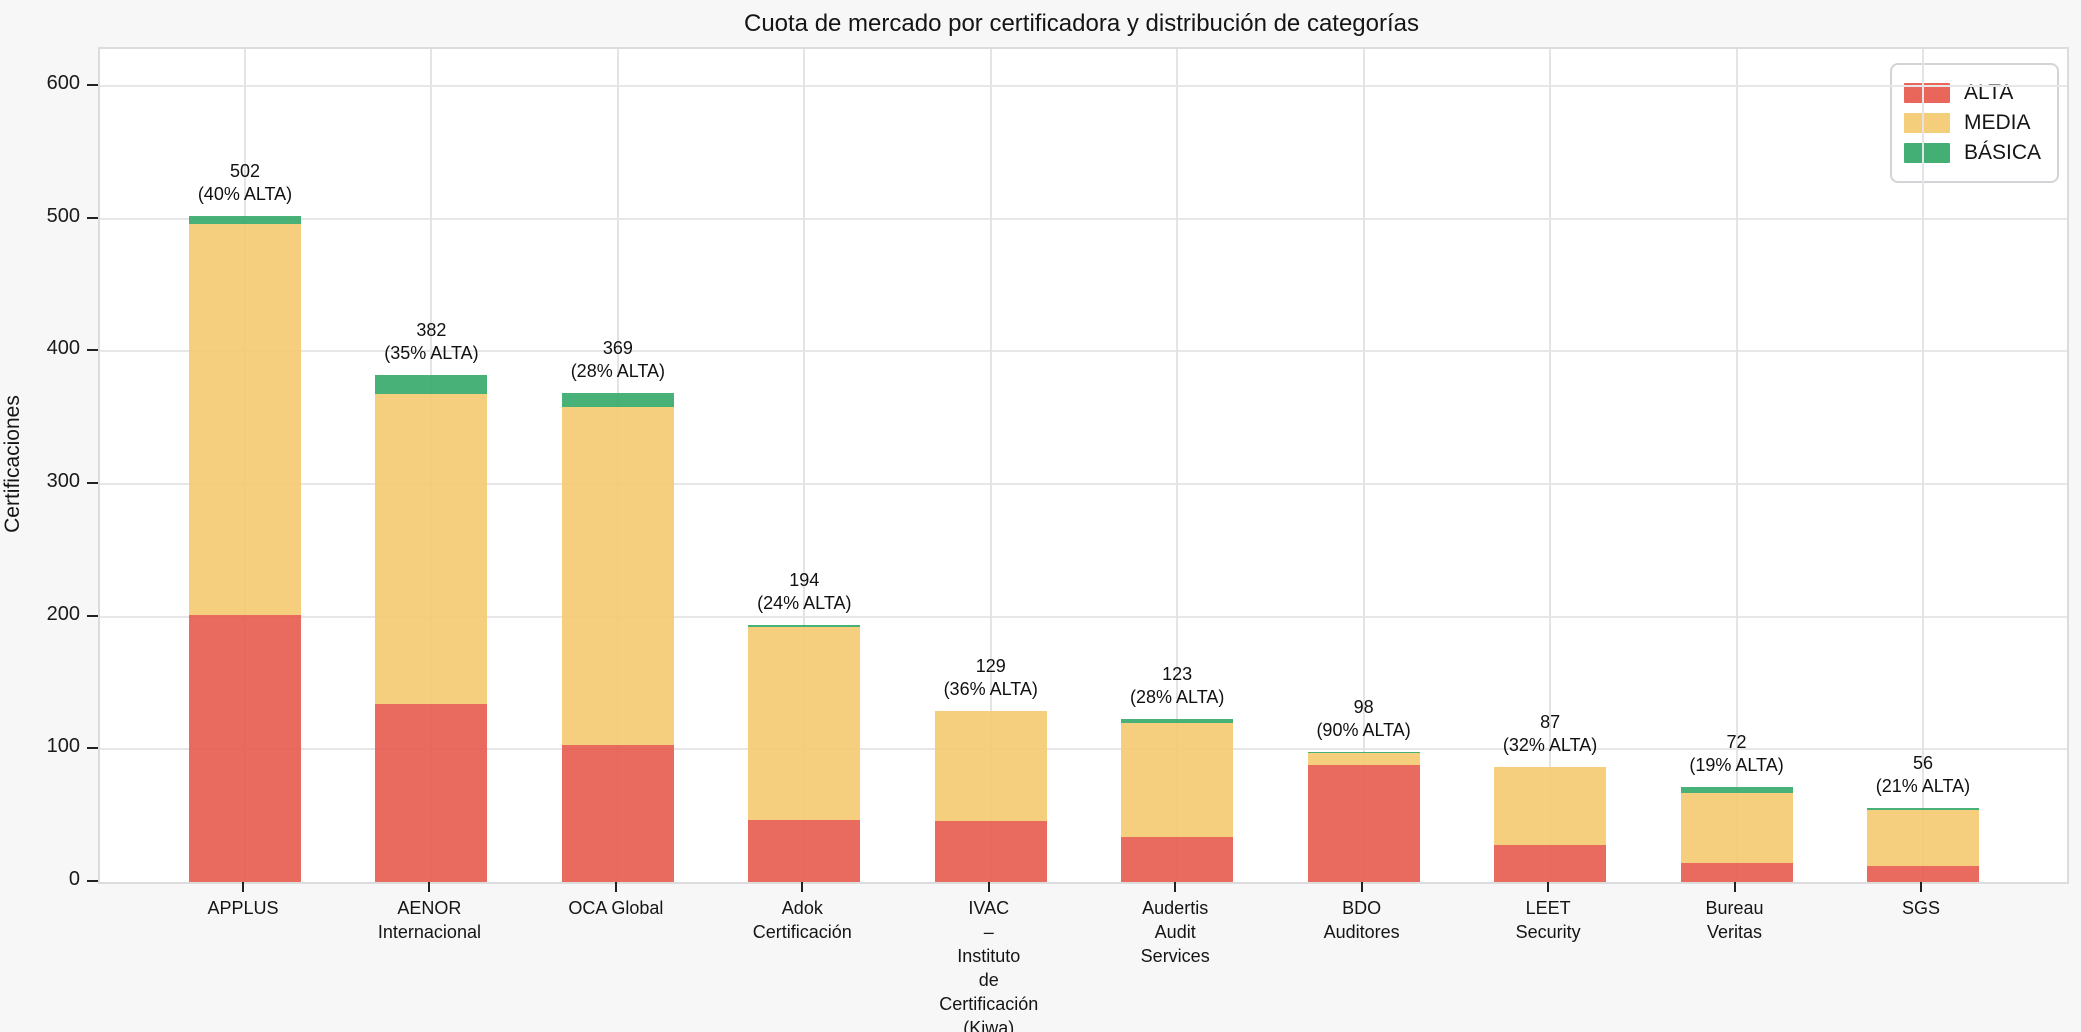 This screenshot has height=1032, width=2081. I want to click on bar-segment-alta-bdo-auditores, so click(1363, 823).